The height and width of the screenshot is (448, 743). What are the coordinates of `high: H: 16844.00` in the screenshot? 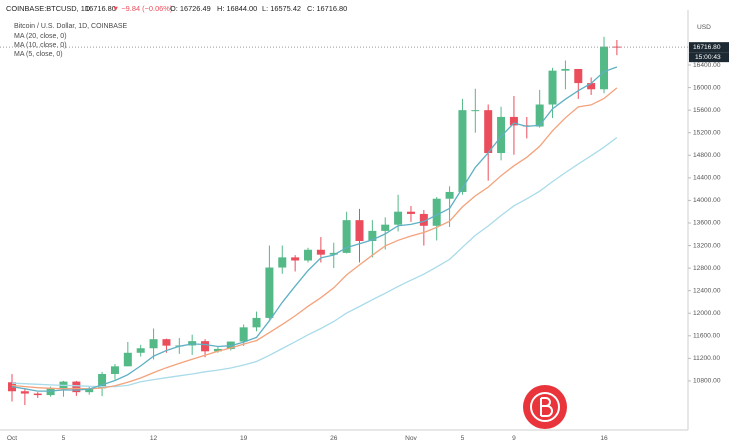 It's located at (237, 8).